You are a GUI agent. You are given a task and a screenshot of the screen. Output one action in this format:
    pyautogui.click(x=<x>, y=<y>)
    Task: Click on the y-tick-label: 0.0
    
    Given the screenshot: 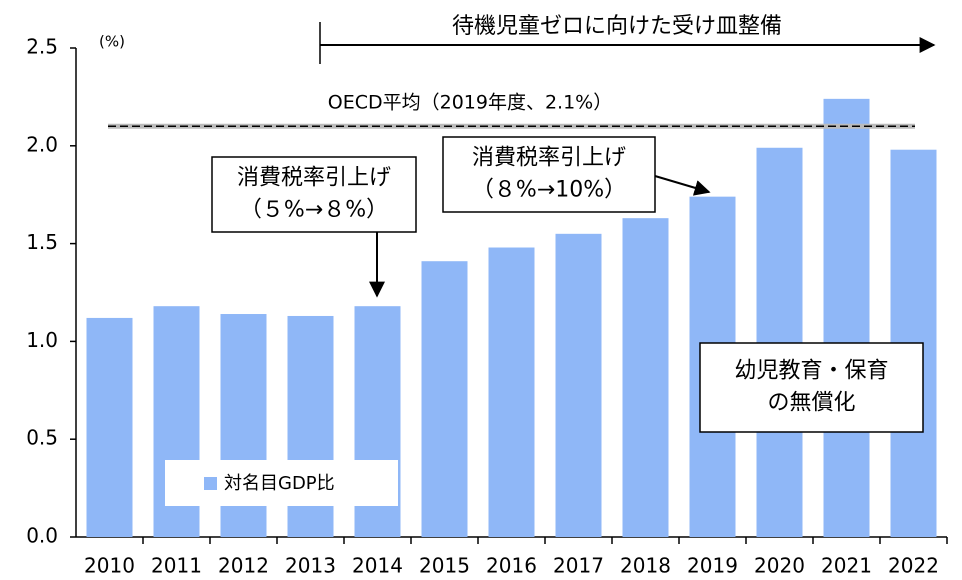 What is the action you would take?
    pyautogui.click(x=42, y=536)
    